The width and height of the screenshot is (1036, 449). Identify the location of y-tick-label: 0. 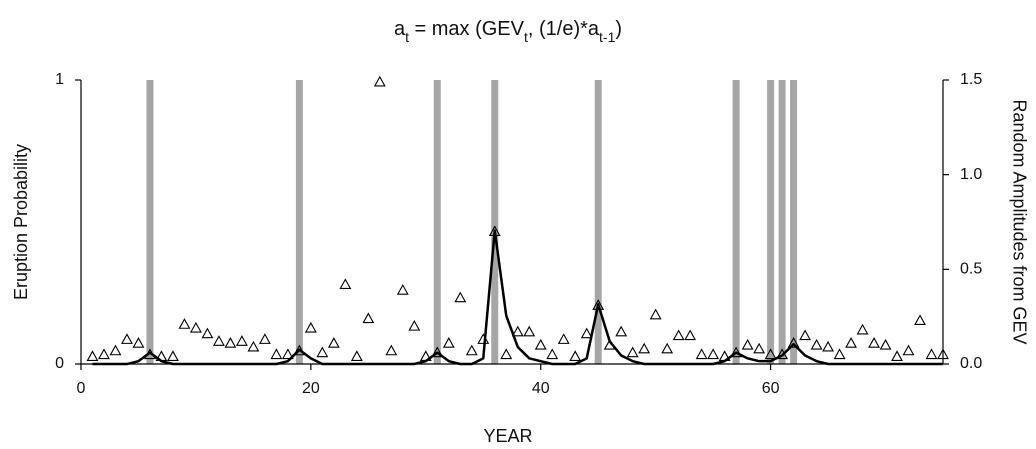
(59, 363).